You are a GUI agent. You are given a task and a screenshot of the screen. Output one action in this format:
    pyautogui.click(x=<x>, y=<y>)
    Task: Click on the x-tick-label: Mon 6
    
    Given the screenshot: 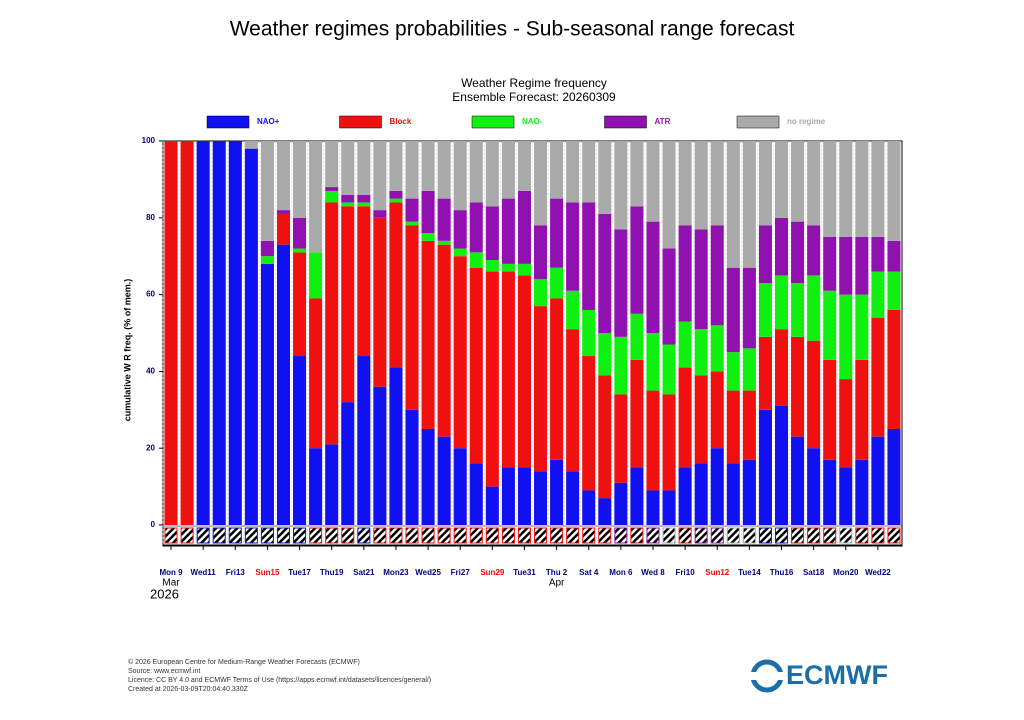 What is the action you would take?
    pyautogui.click(x=621, y=572)
    